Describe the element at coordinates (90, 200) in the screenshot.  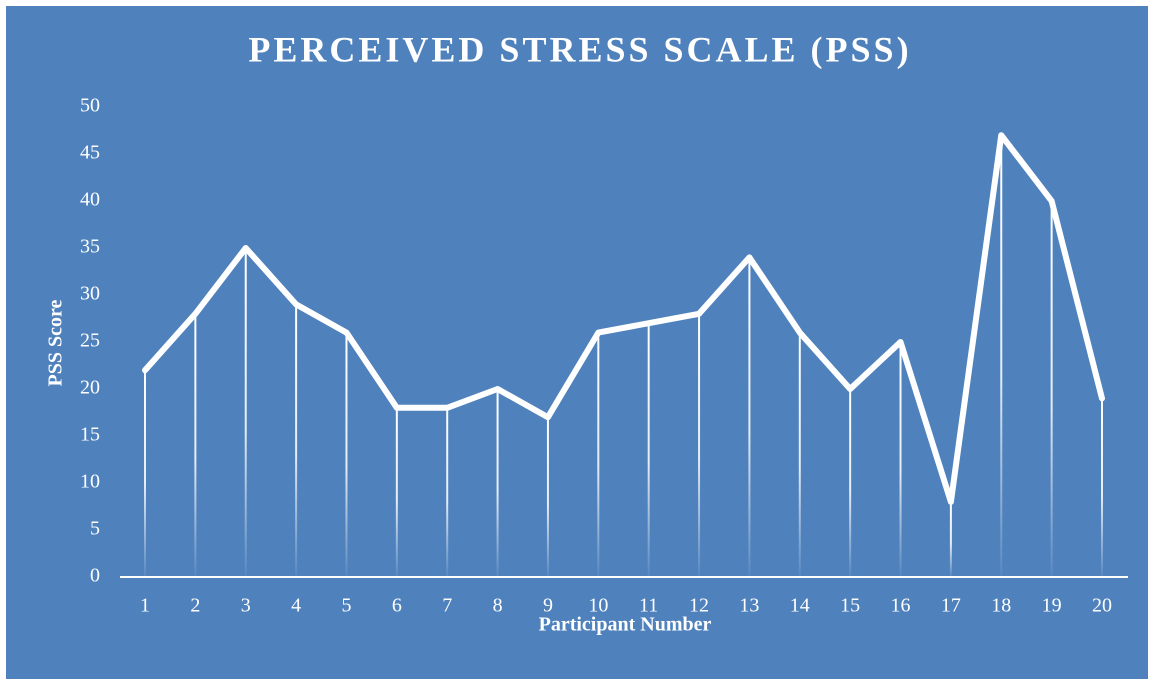
I see `y-tick-label: 40` at that location.